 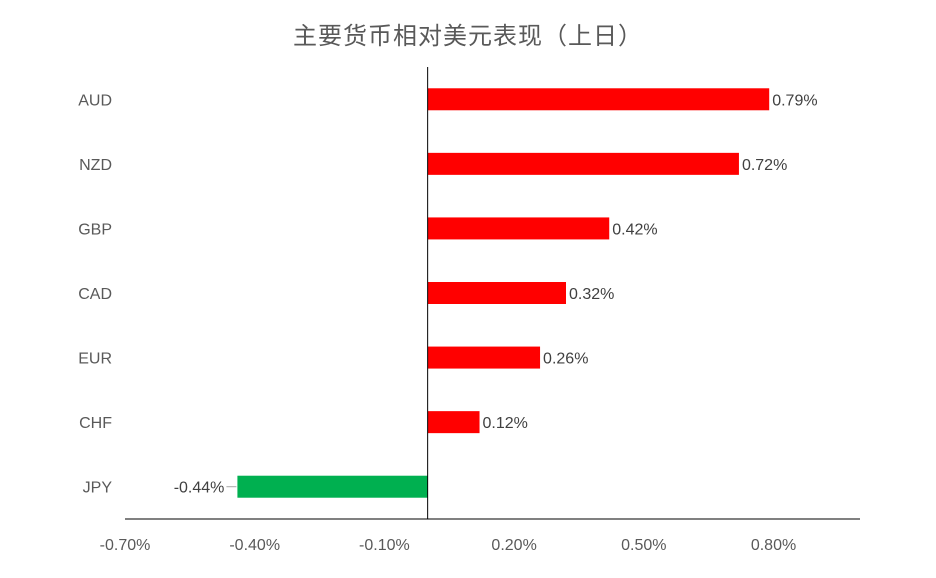 I want to click on bar-nzd, so click(x=583, y=163).